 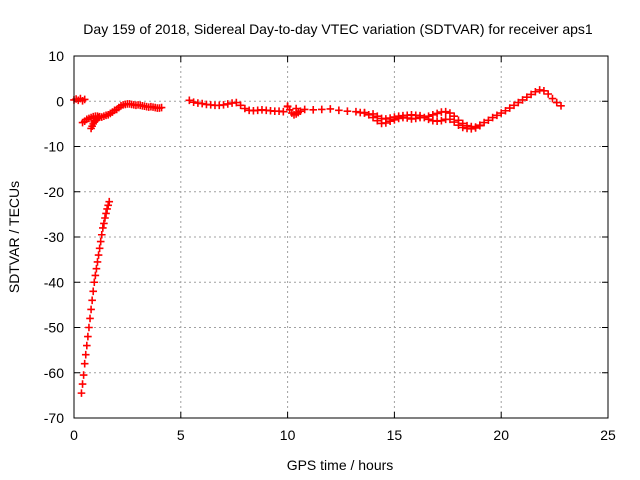 What do you see at coordinates (122, 113) in the screenshot?
I see `series-seg2` at bounding box center [122, 113].